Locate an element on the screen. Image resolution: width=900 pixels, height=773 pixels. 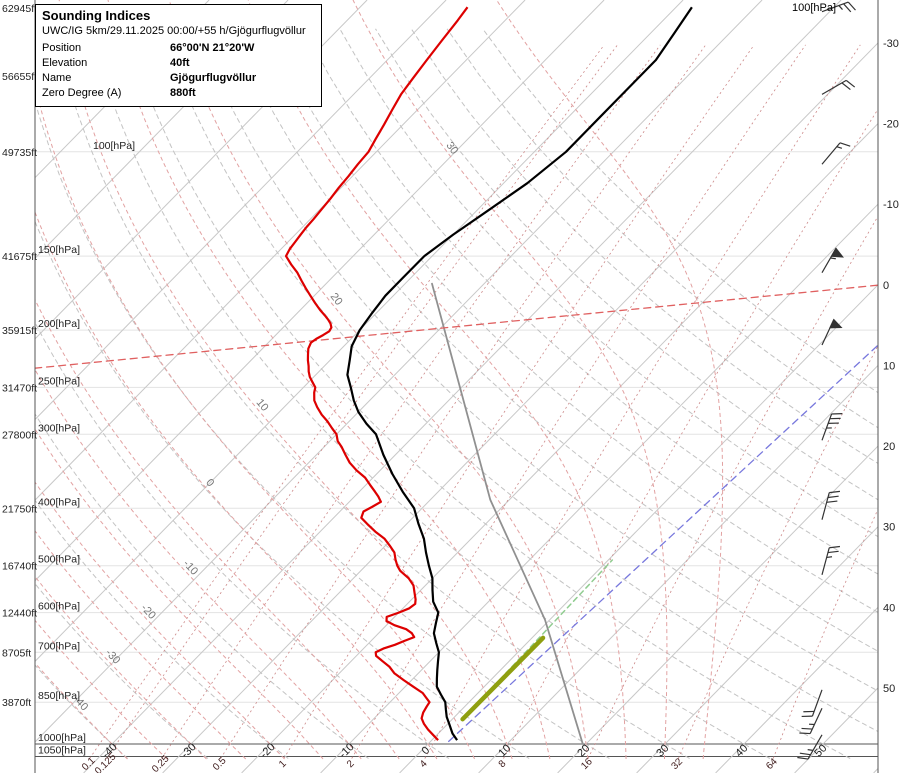
aux-red-dashed-line is located at coordinates (456, 326).